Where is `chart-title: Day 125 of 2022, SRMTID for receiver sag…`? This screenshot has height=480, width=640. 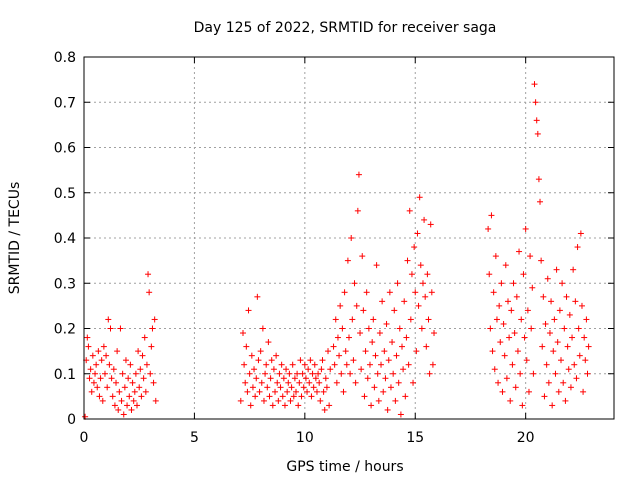
chart-title: Day 125 of 2022, SRMTID for receiver sag… is located at coordinates (345, 28).